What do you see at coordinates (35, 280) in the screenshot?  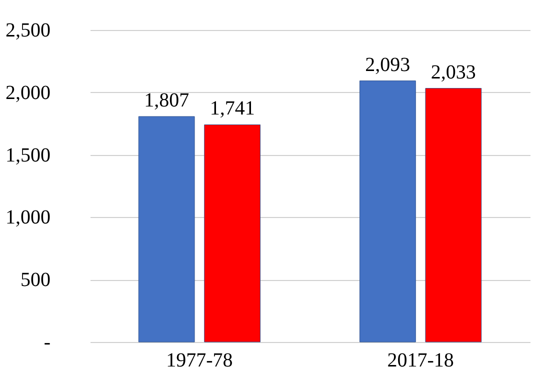 I see `y-tick-label: 500` at bounding box center [35, 280].